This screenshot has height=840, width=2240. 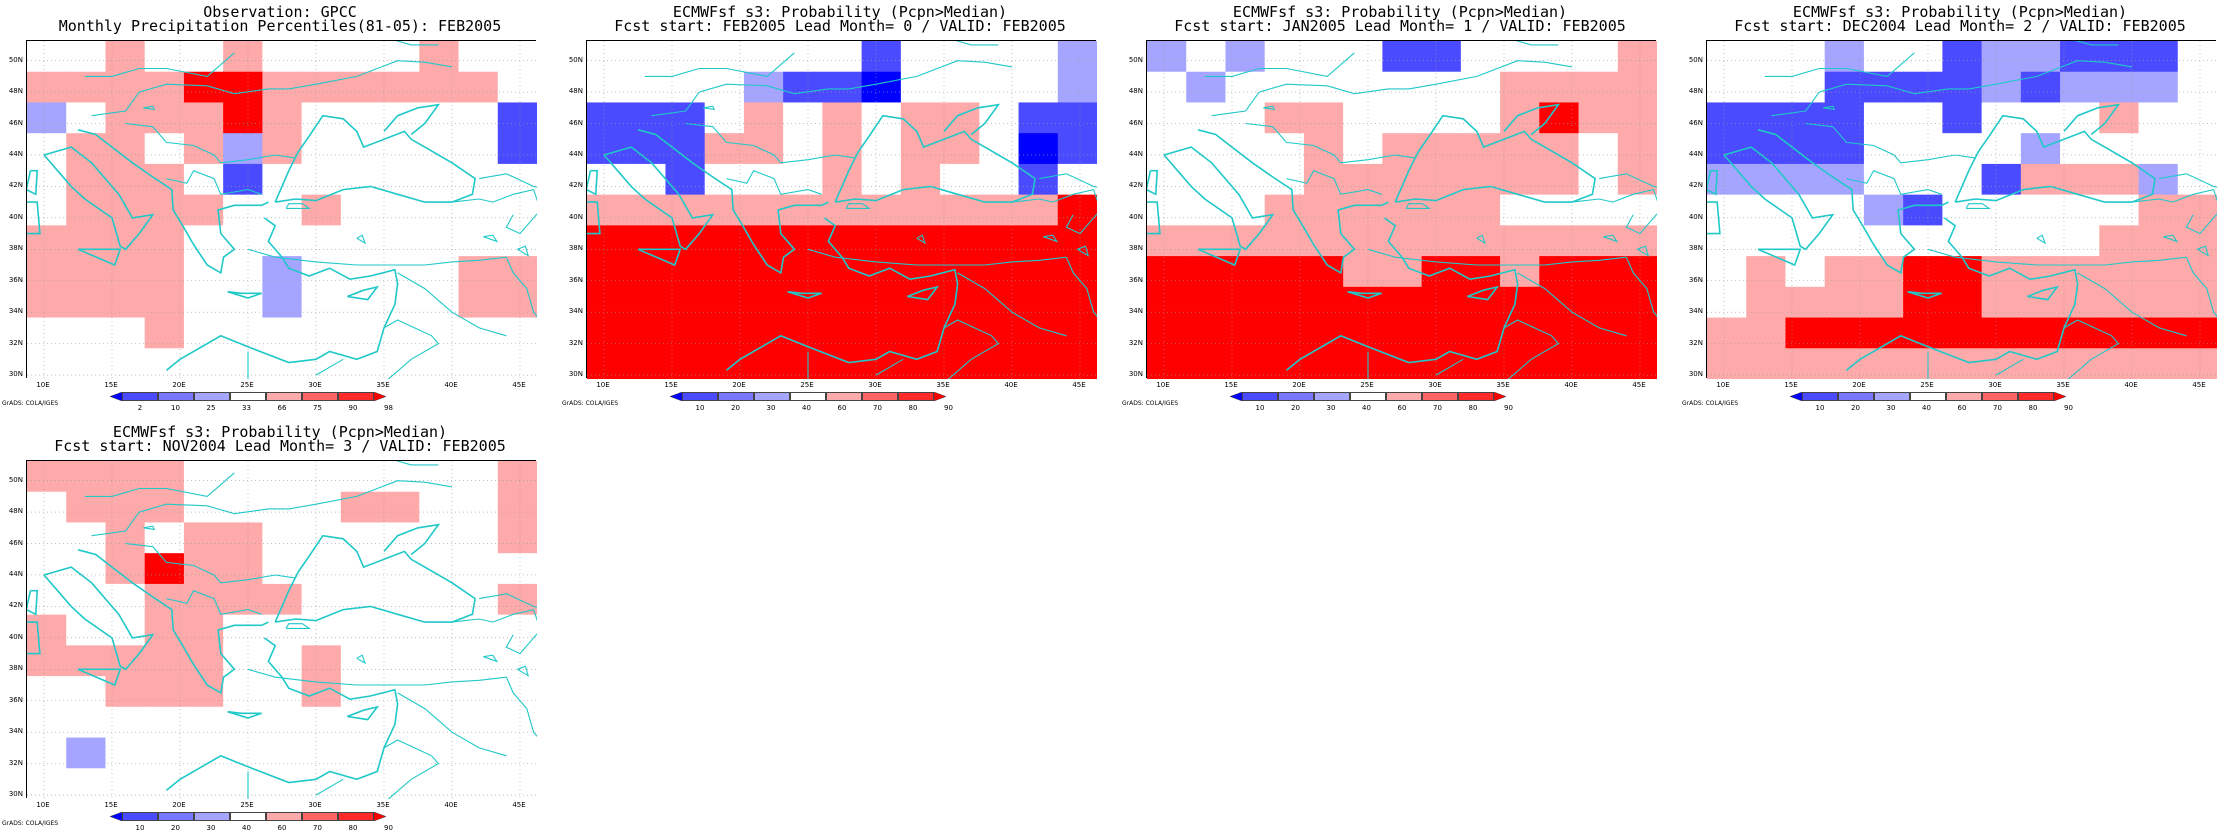 What do you see at coordinates (840, 12) in the screenshot?
I see `panel-title-line1: ECMWFsf s3: Probability (Pcpn>Median)` at bounding box center [840, 12].